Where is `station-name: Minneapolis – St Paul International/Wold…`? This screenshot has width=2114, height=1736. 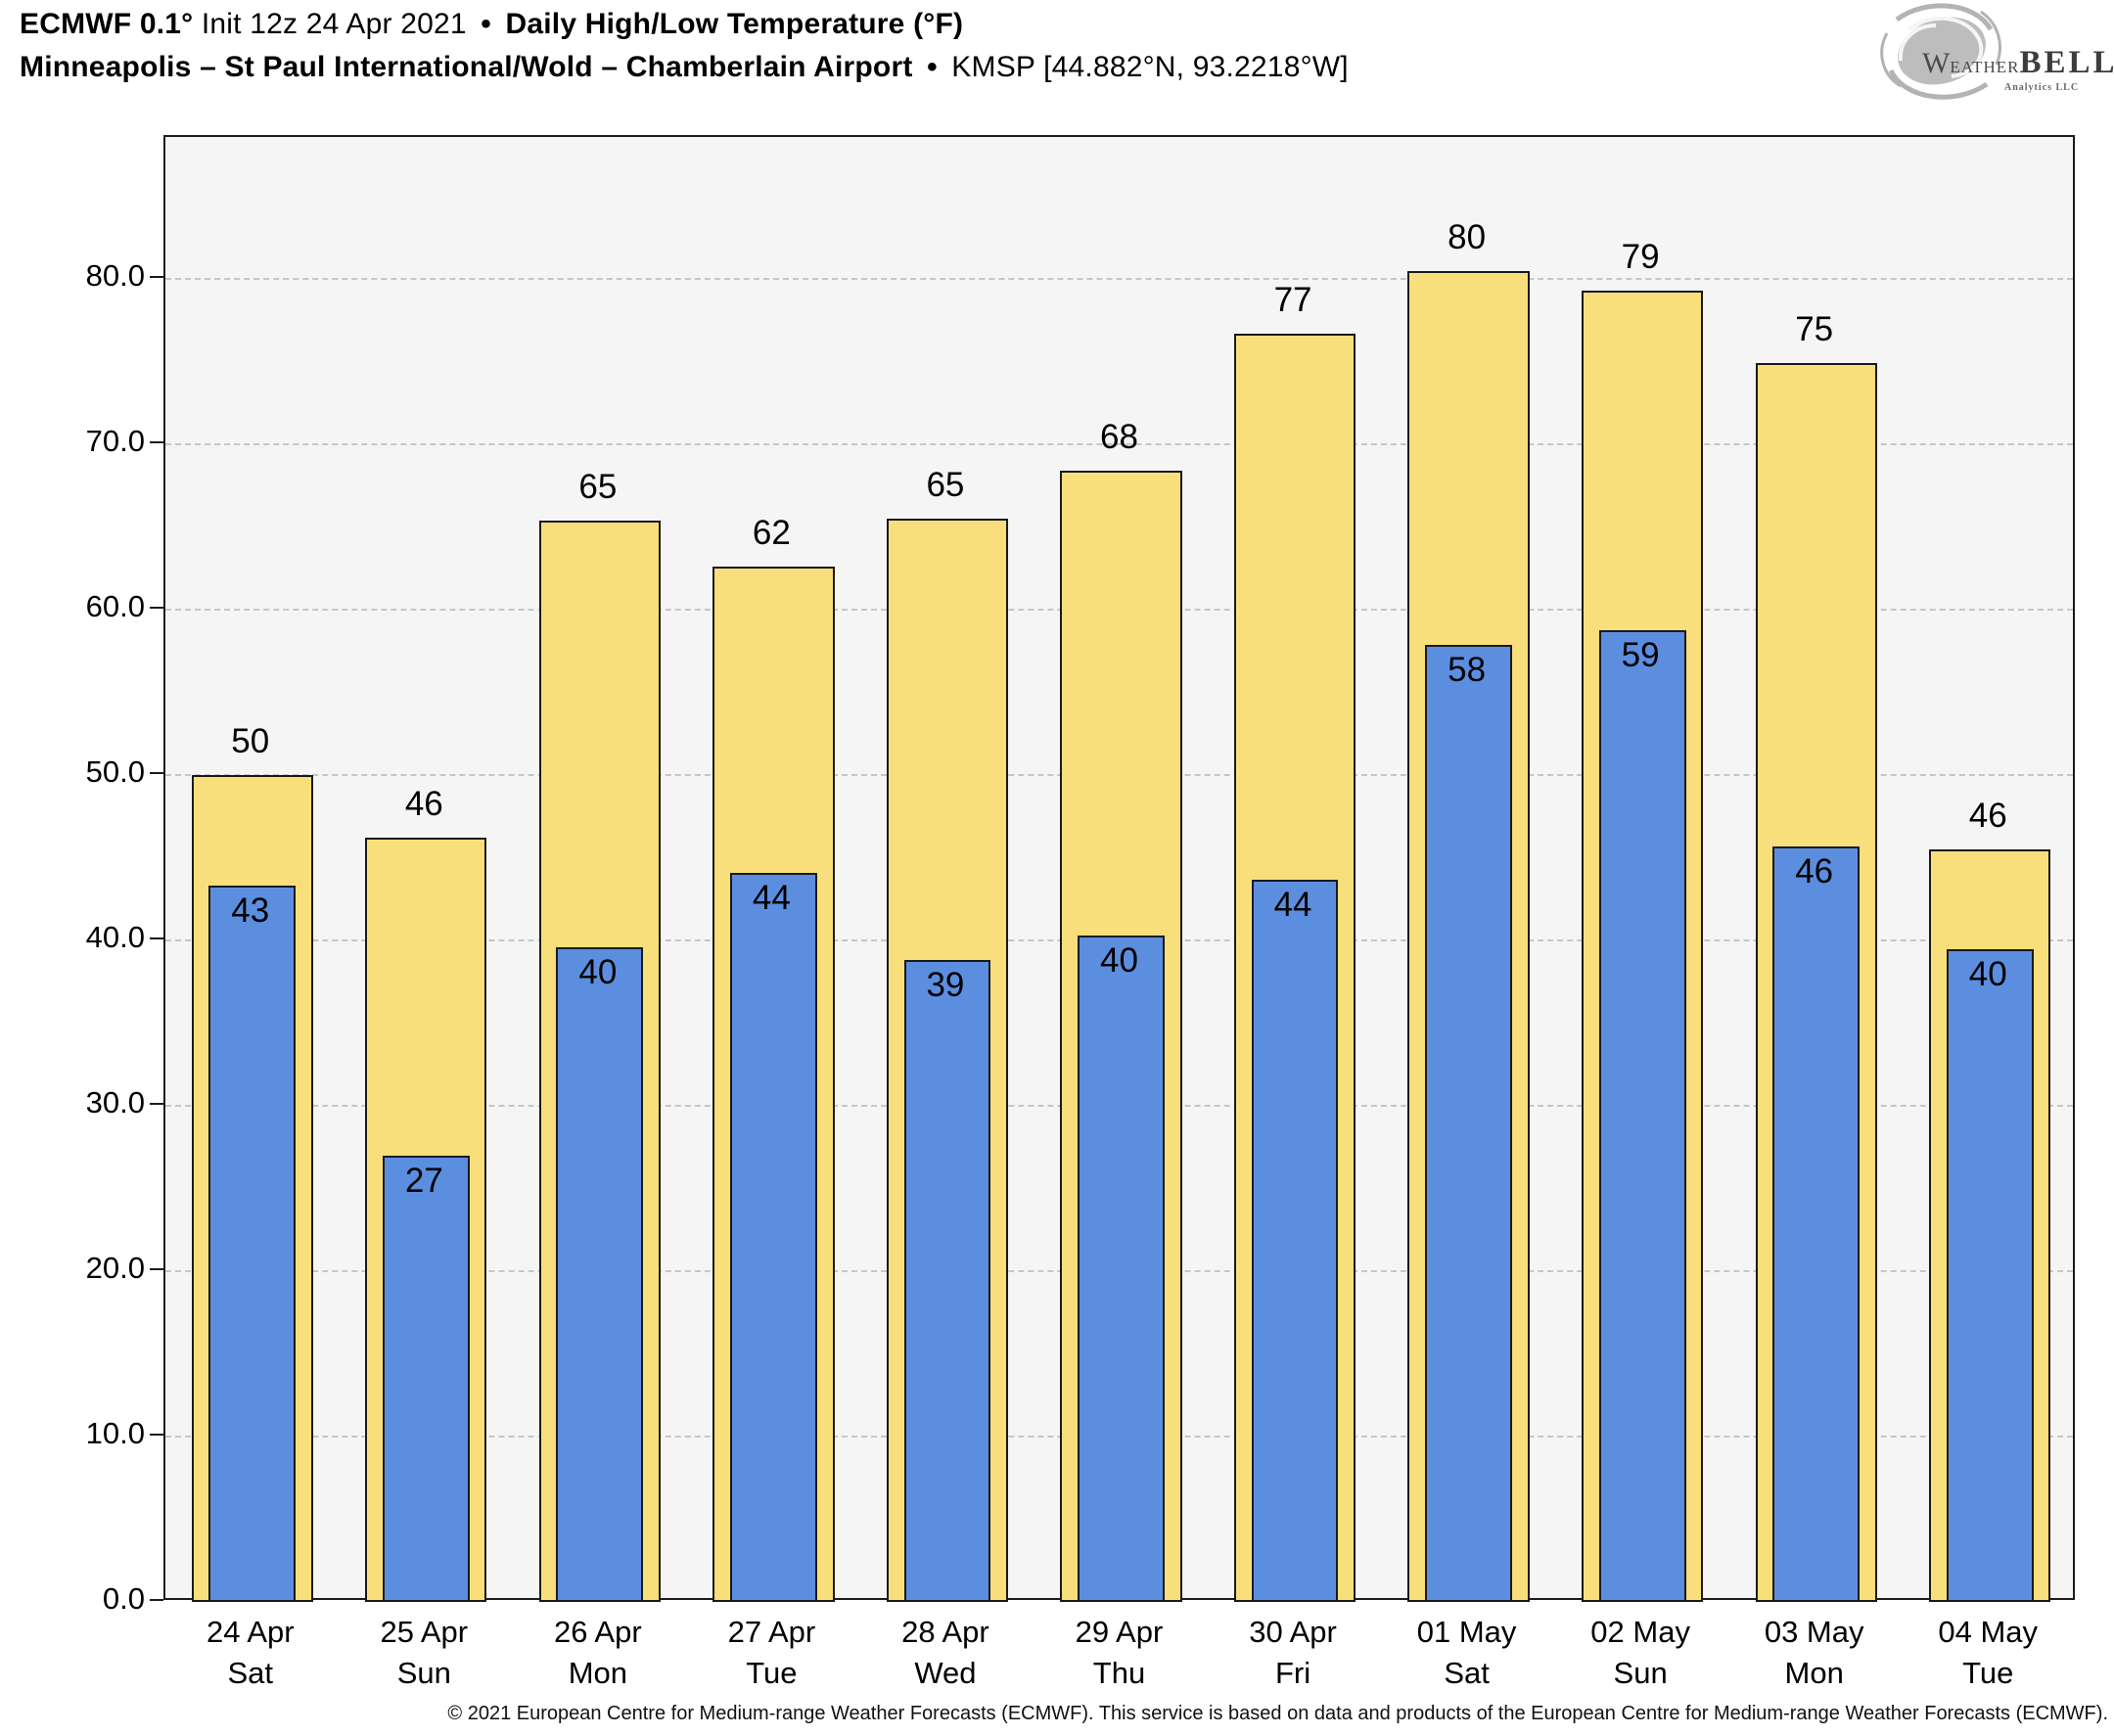
station-name: Minneapolis – St Paul International/Wold… is located at coordinates (471, 67).